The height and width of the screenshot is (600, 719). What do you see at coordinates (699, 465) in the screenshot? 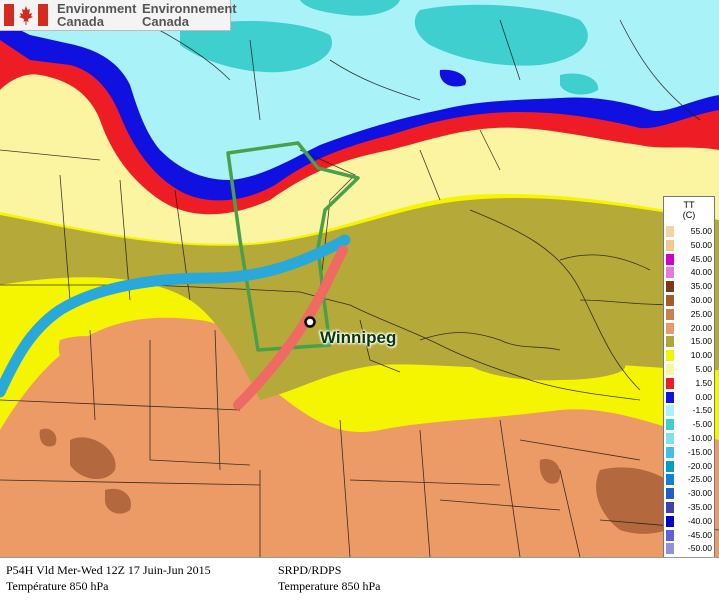
I see `legend-label: -20.00` at bounding box center [699, 465].